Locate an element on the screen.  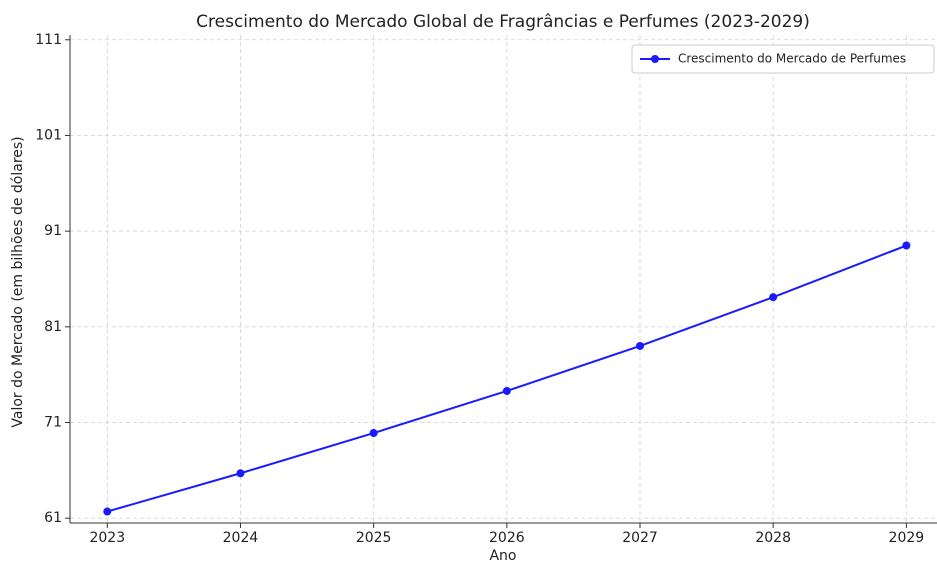
x-tick-label: 2024 is located at coordinates (241, 538).